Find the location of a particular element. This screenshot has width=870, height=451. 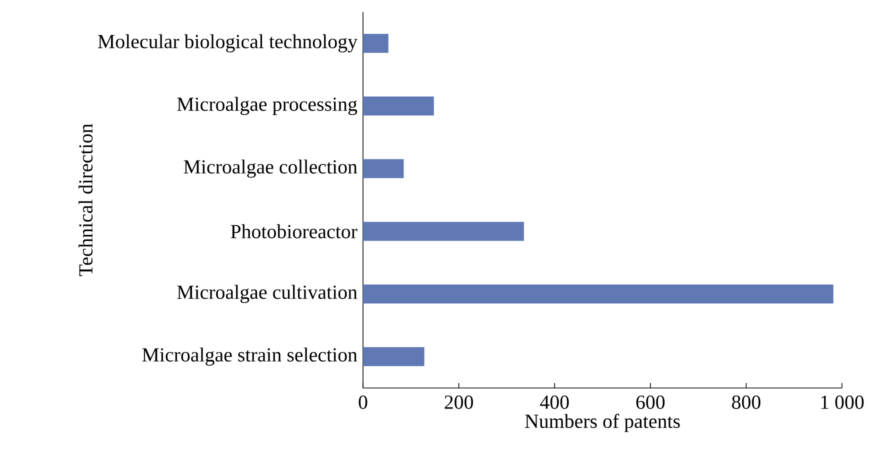

y-tick-label: Microalgae processing is located at coordinates (267, 106).